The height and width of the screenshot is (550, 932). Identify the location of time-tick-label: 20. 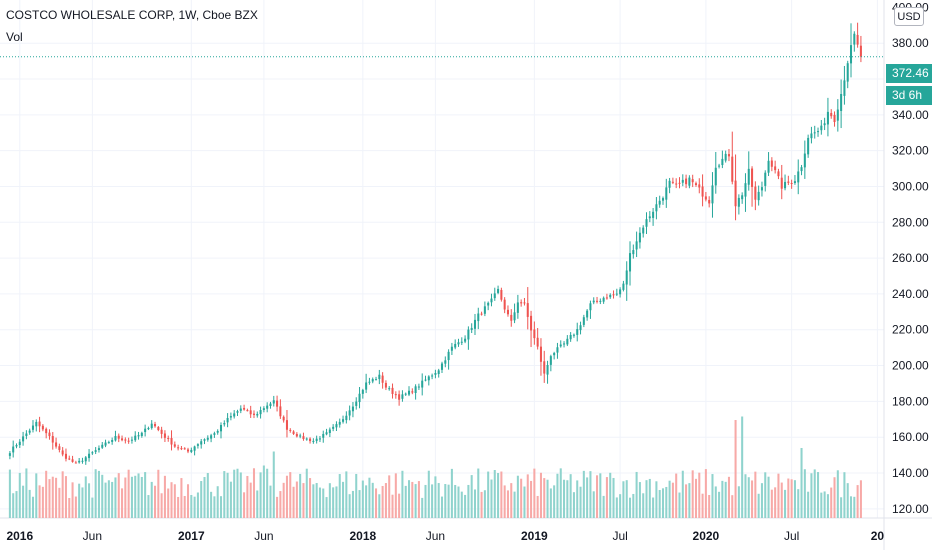
(878, 536).